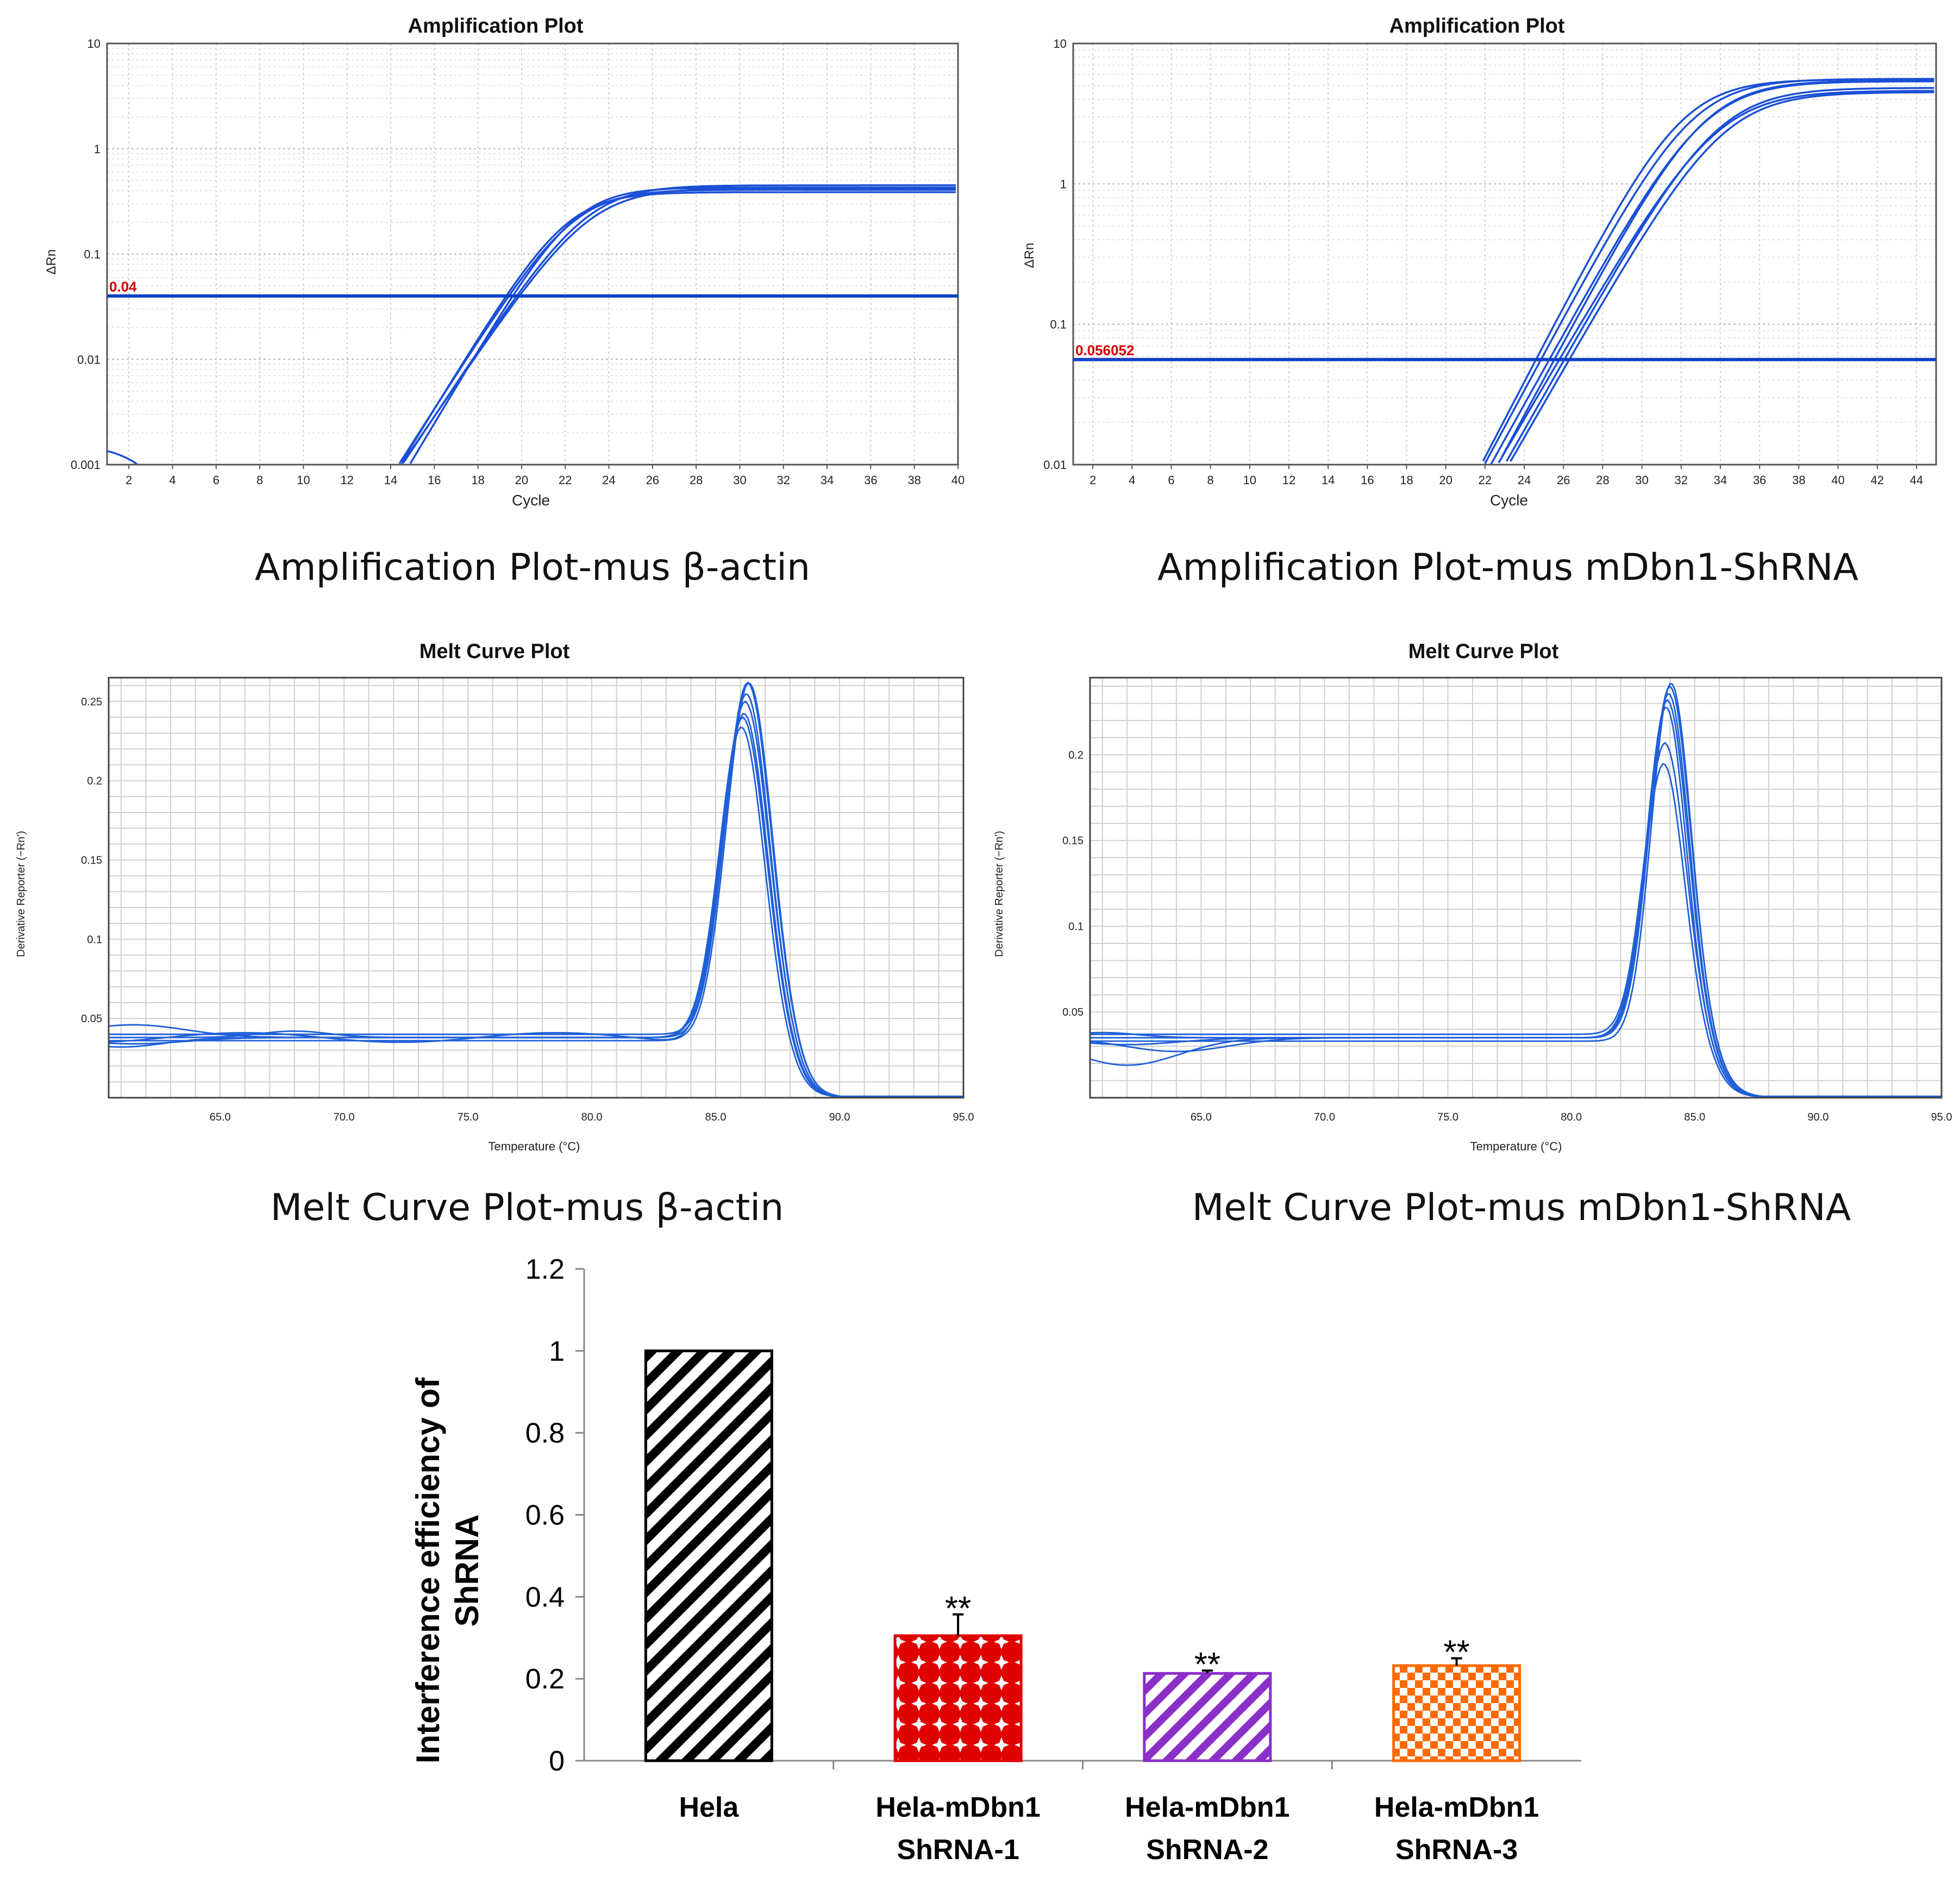 This screenshot has height=1877, width=1960. Describe the element at coordinates (1104, 351) in the screenshot. I see `threshold-label: 0.056052` at that location.